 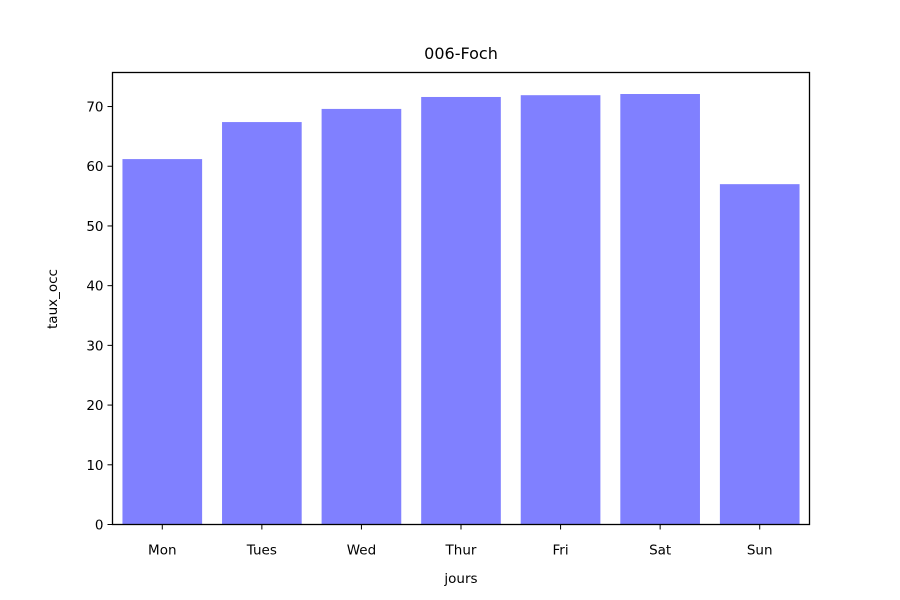 What do you see at coordinates (261, 551) in the screenshot?
I see `x-tick-label: Tues` at bounding box center [261, 551].